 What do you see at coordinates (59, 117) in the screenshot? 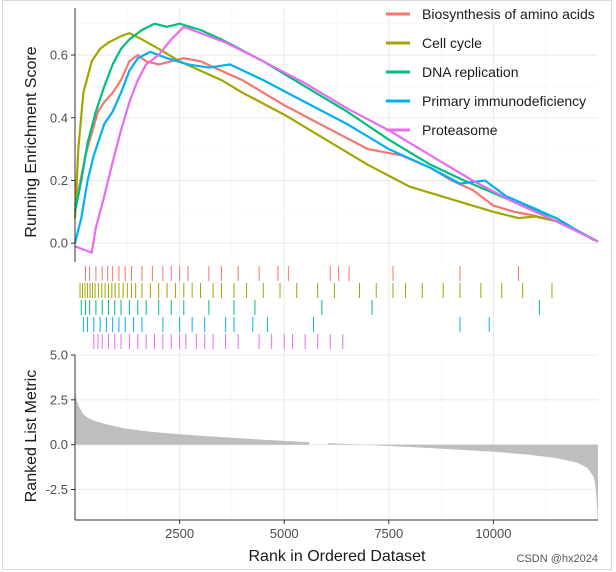
I see `y-tick-label: 0.4` at bounding box center [59, 117].